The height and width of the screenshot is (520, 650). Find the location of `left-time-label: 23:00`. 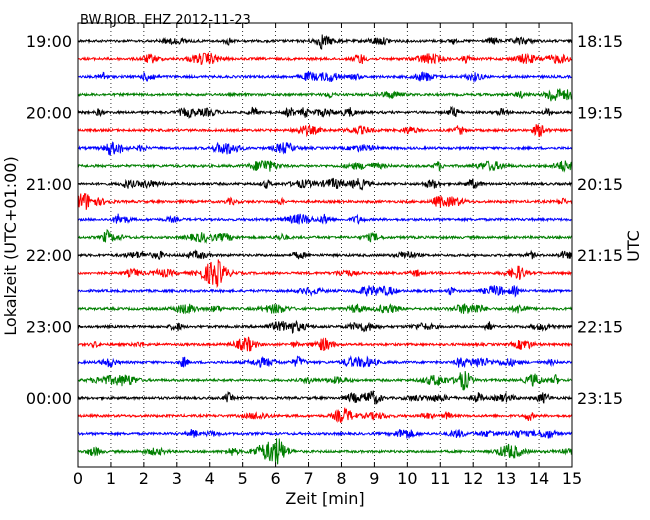

left-time-label: 23:00 is located at coordinates (49, 327).